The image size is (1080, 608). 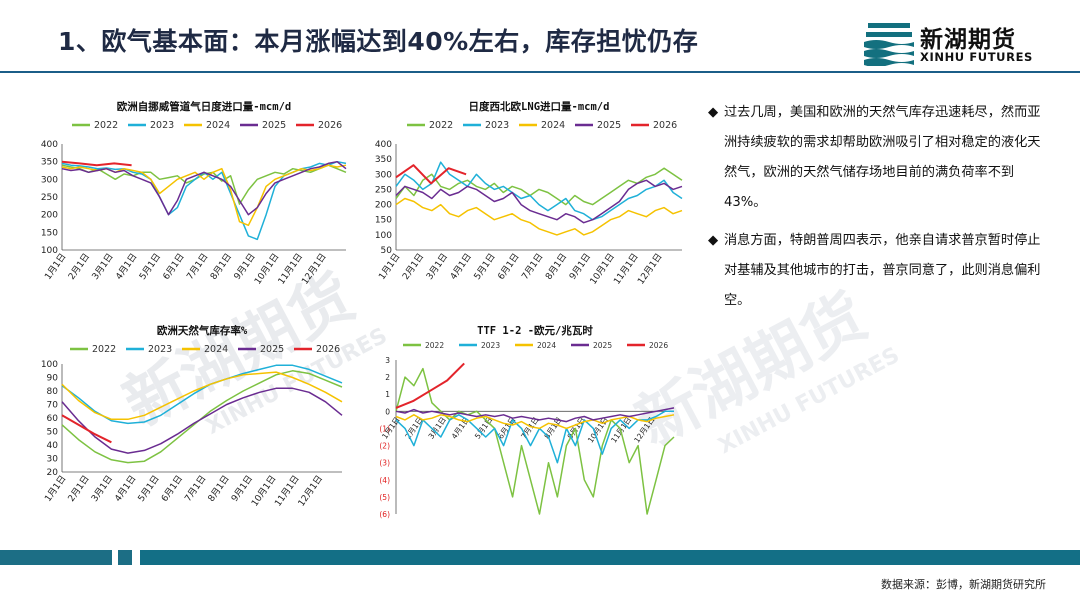 I want to click on y-tick-label: (2), so click(x=384, y=446).